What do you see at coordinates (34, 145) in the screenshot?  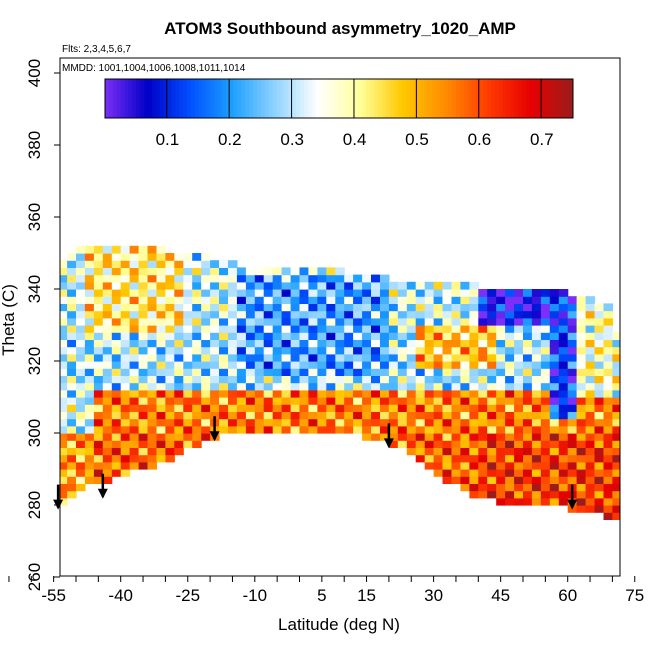 I see `y-tick-label: 380` at bounding box center [34, 145].